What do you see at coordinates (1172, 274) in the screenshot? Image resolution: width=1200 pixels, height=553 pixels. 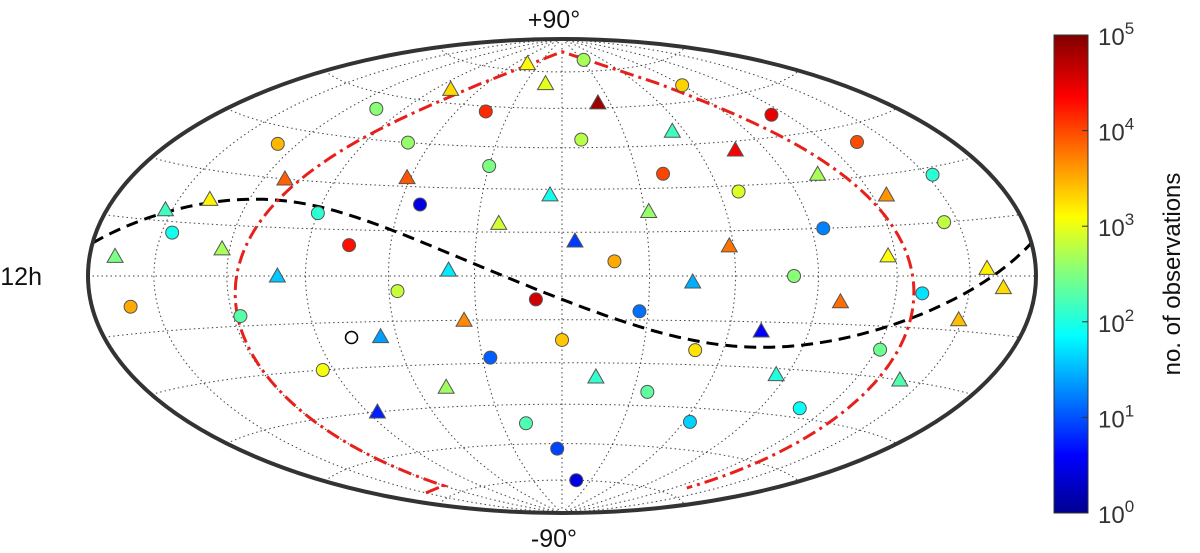 I see `colorbar-label: no. of observations` at bounding box center [1172, 274].